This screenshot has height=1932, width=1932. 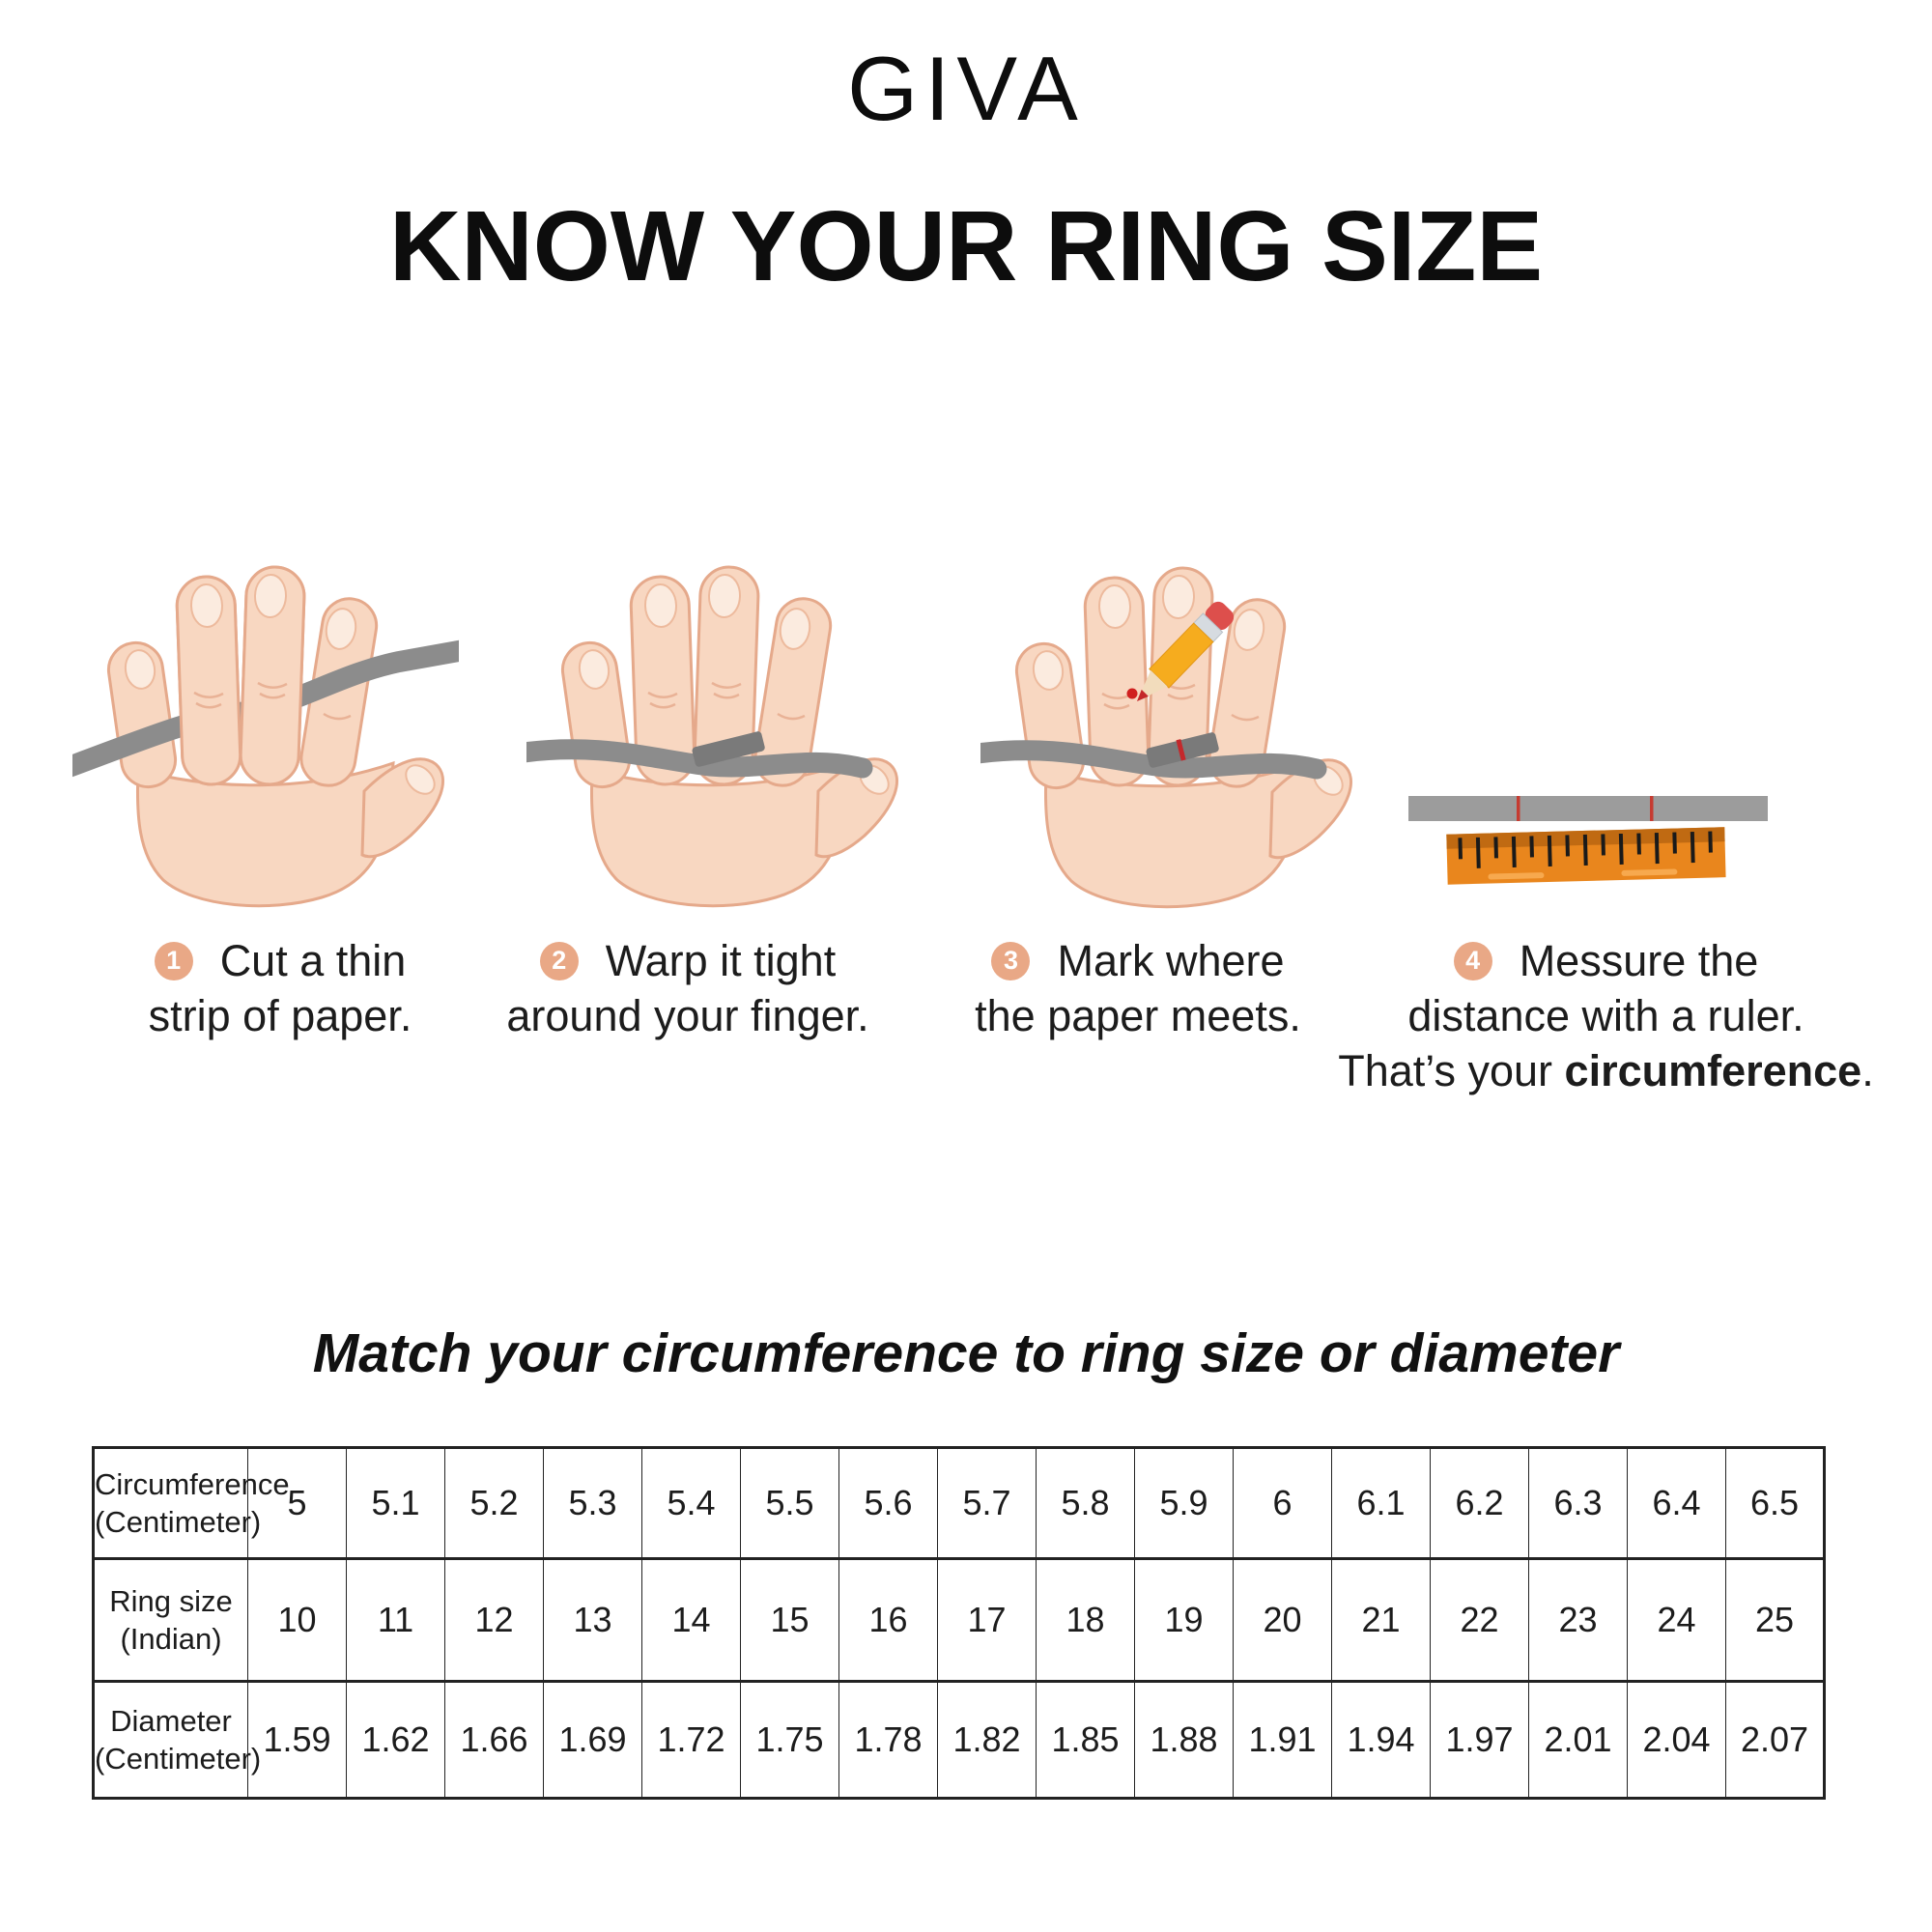 What do you see at coordinates (494, 1503) in the screenshot?
I see `size-cell: 5.2` at bounding box center [494, 1503].